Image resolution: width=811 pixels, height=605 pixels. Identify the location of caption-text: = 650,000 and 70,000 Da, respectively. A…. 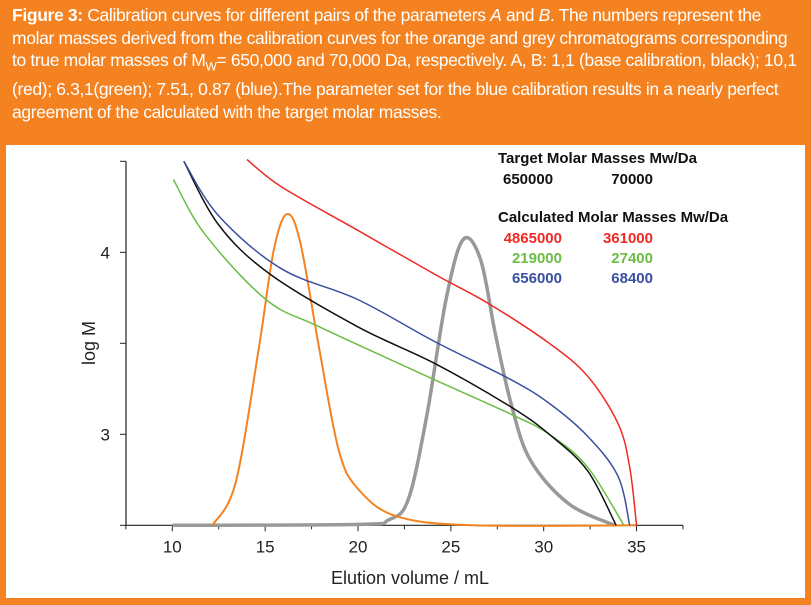
(404, 86).